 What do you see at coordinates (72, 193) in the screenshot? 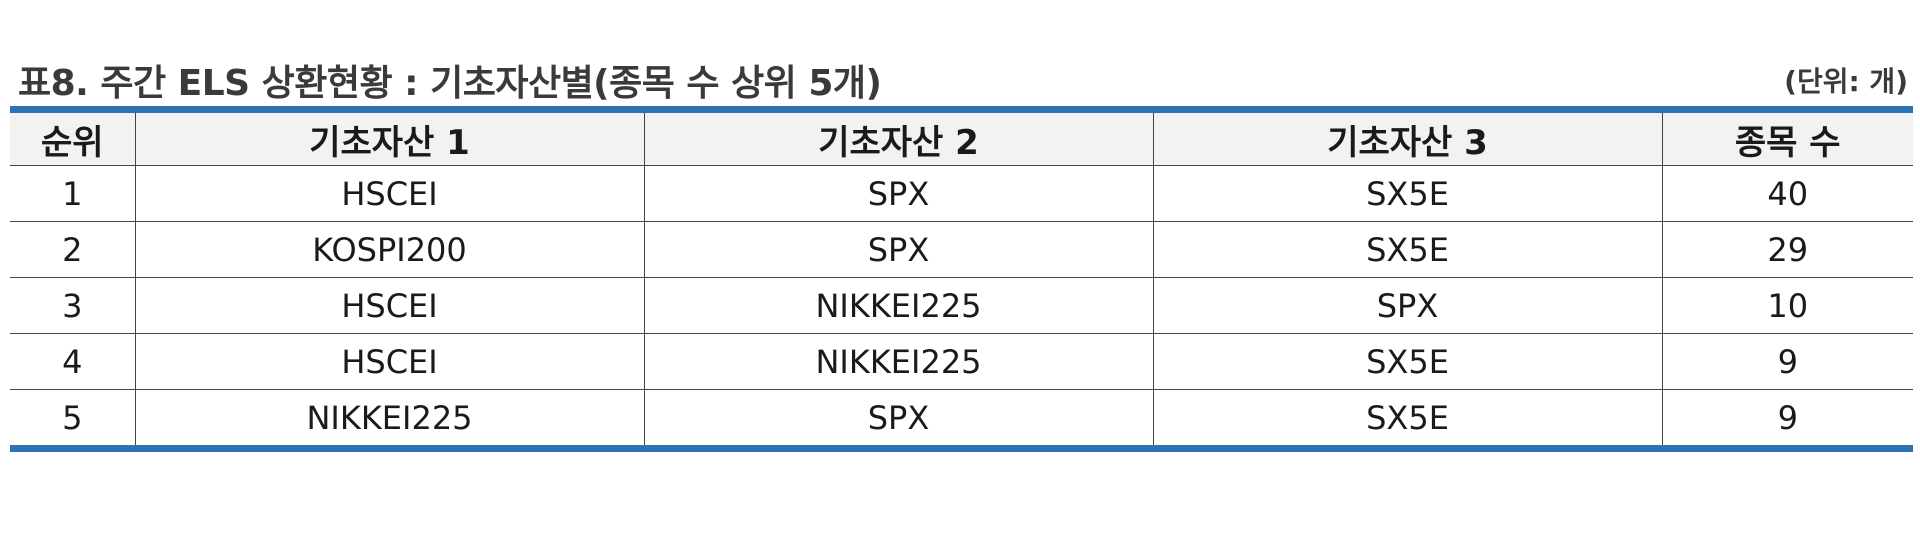
I see `cell-rank: 1` at bounding box center [72, 193].